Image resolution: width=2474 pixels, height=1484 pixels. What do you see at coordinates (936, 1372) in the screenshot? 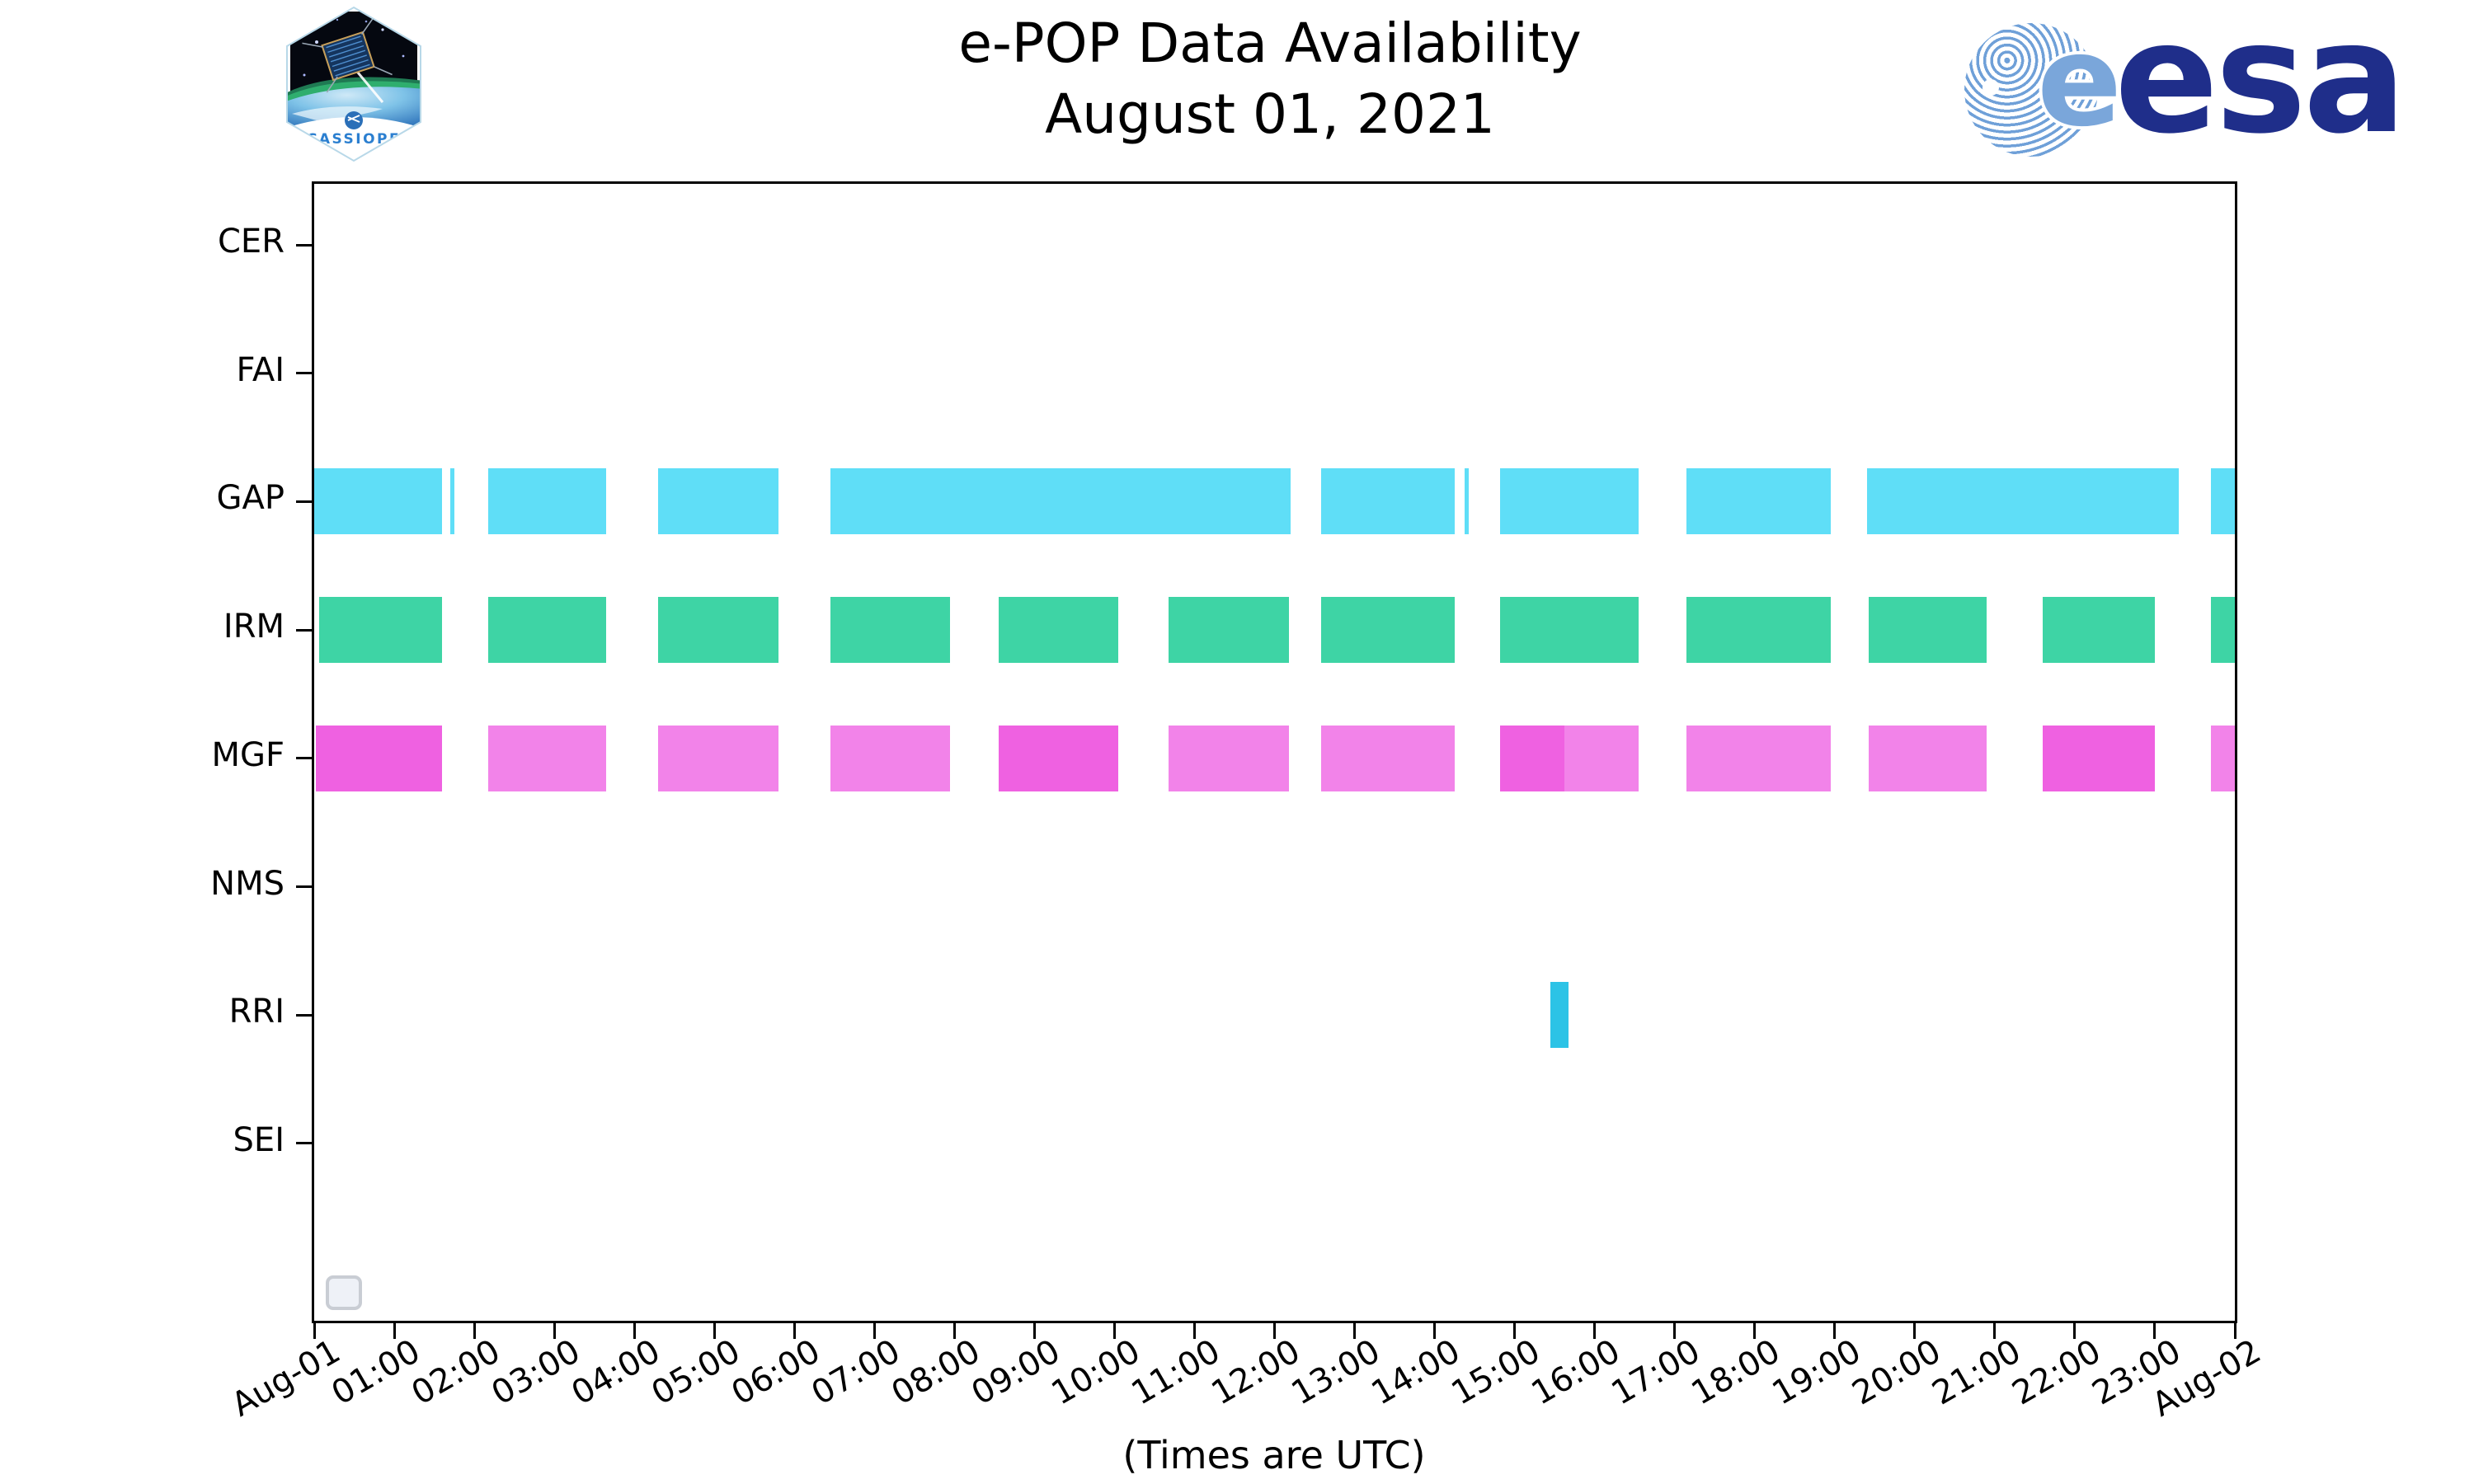
I see `x-axis-label: 08:00` at bounding box center [936, 1372].